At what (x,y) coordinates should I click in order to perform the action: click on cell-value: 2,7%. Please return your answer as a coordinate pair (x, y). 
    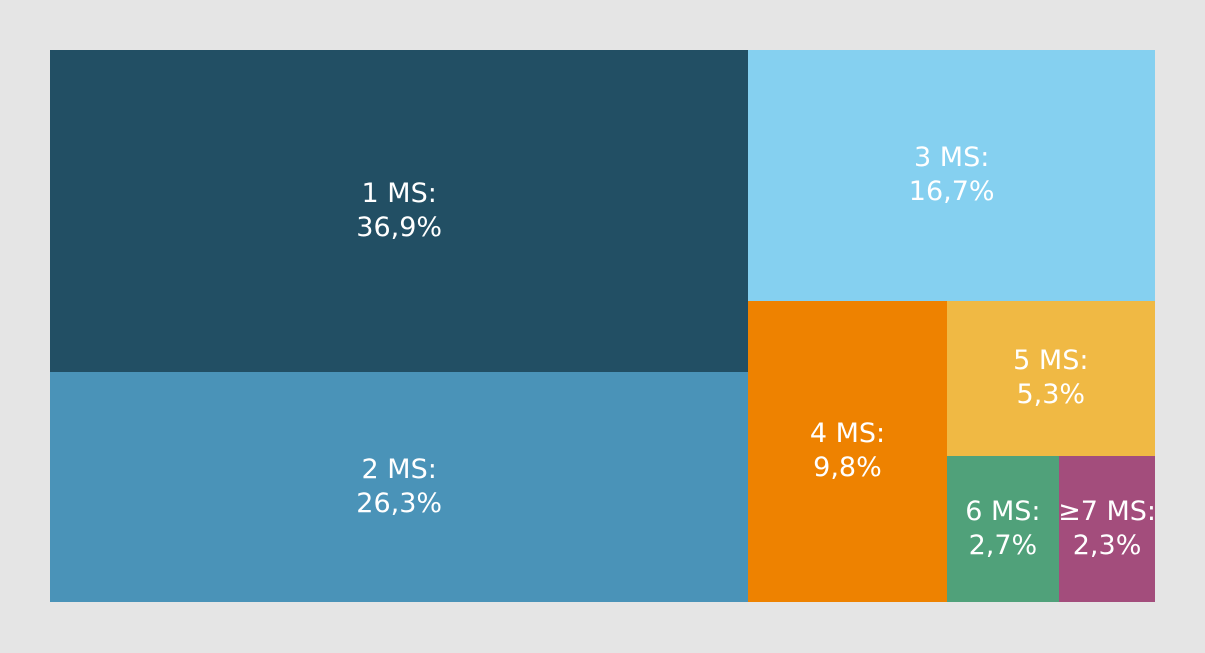
    Looking at the image, I should click on (1003, 545).